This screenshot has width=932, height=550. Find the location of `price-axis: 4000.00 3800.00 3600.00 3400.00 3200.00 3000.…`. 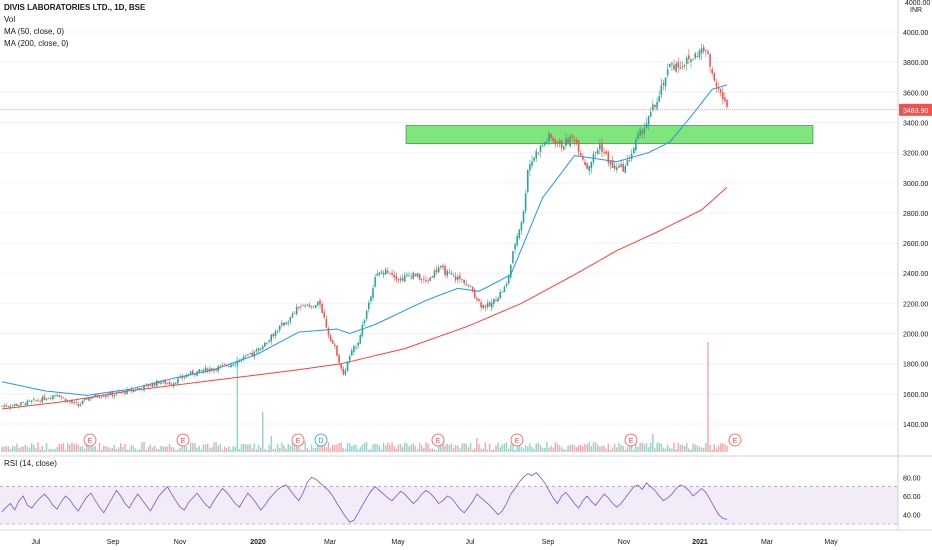

price-axis: 4000.00 3800.00 3600.00 3400.00 3200.00 3000.… is located at coordinates (915, 229).